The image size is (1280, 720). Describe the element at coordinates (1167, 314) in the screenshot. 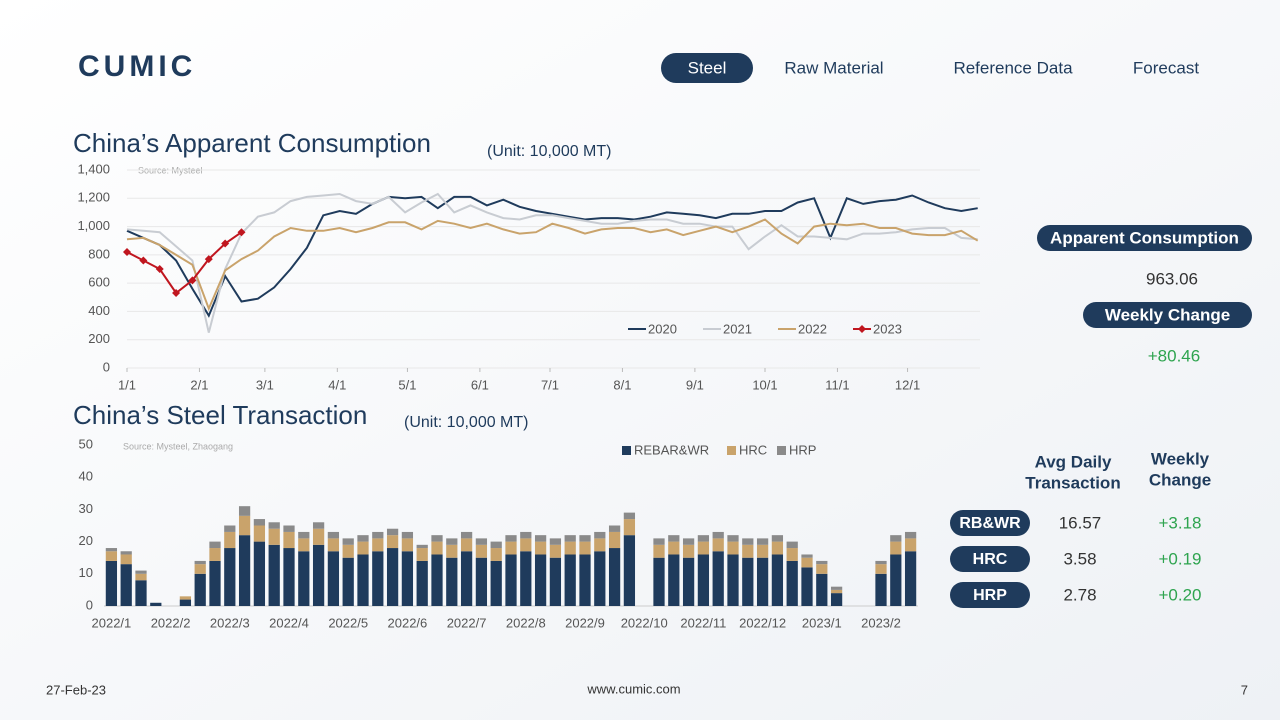

I see `label-pill-text: Weekly Change` at that location.